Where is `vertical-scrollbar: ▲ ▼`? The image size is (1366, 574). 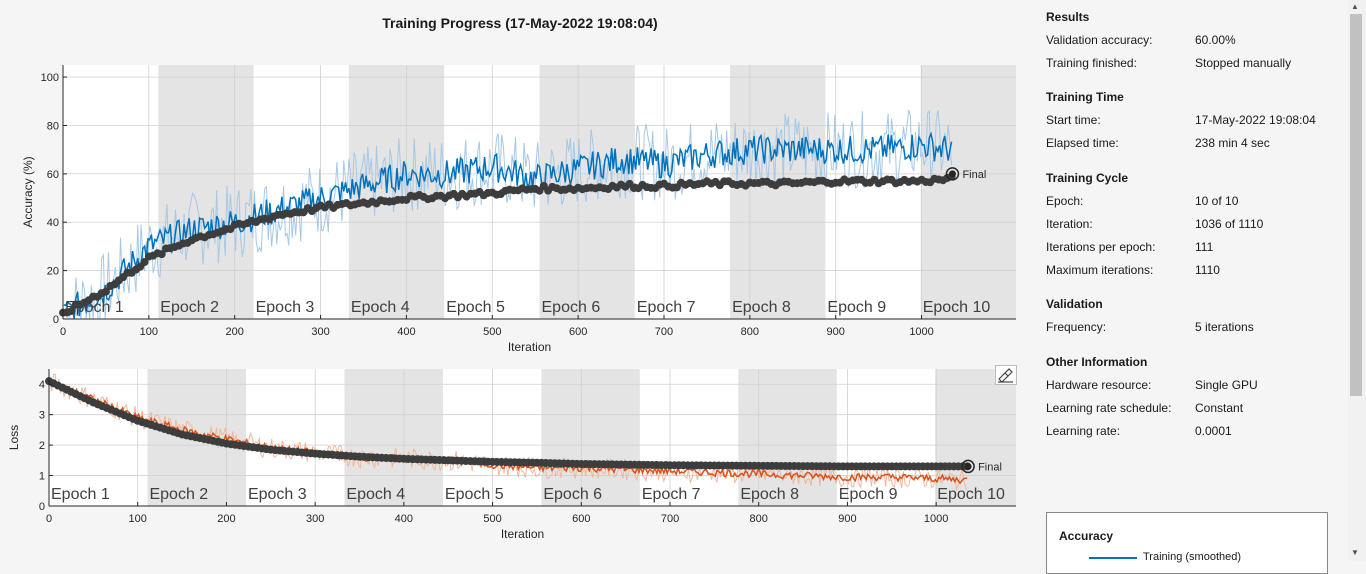
vertical-scrollbar: ▲ ▼ is located at coordinates (1357, 280).